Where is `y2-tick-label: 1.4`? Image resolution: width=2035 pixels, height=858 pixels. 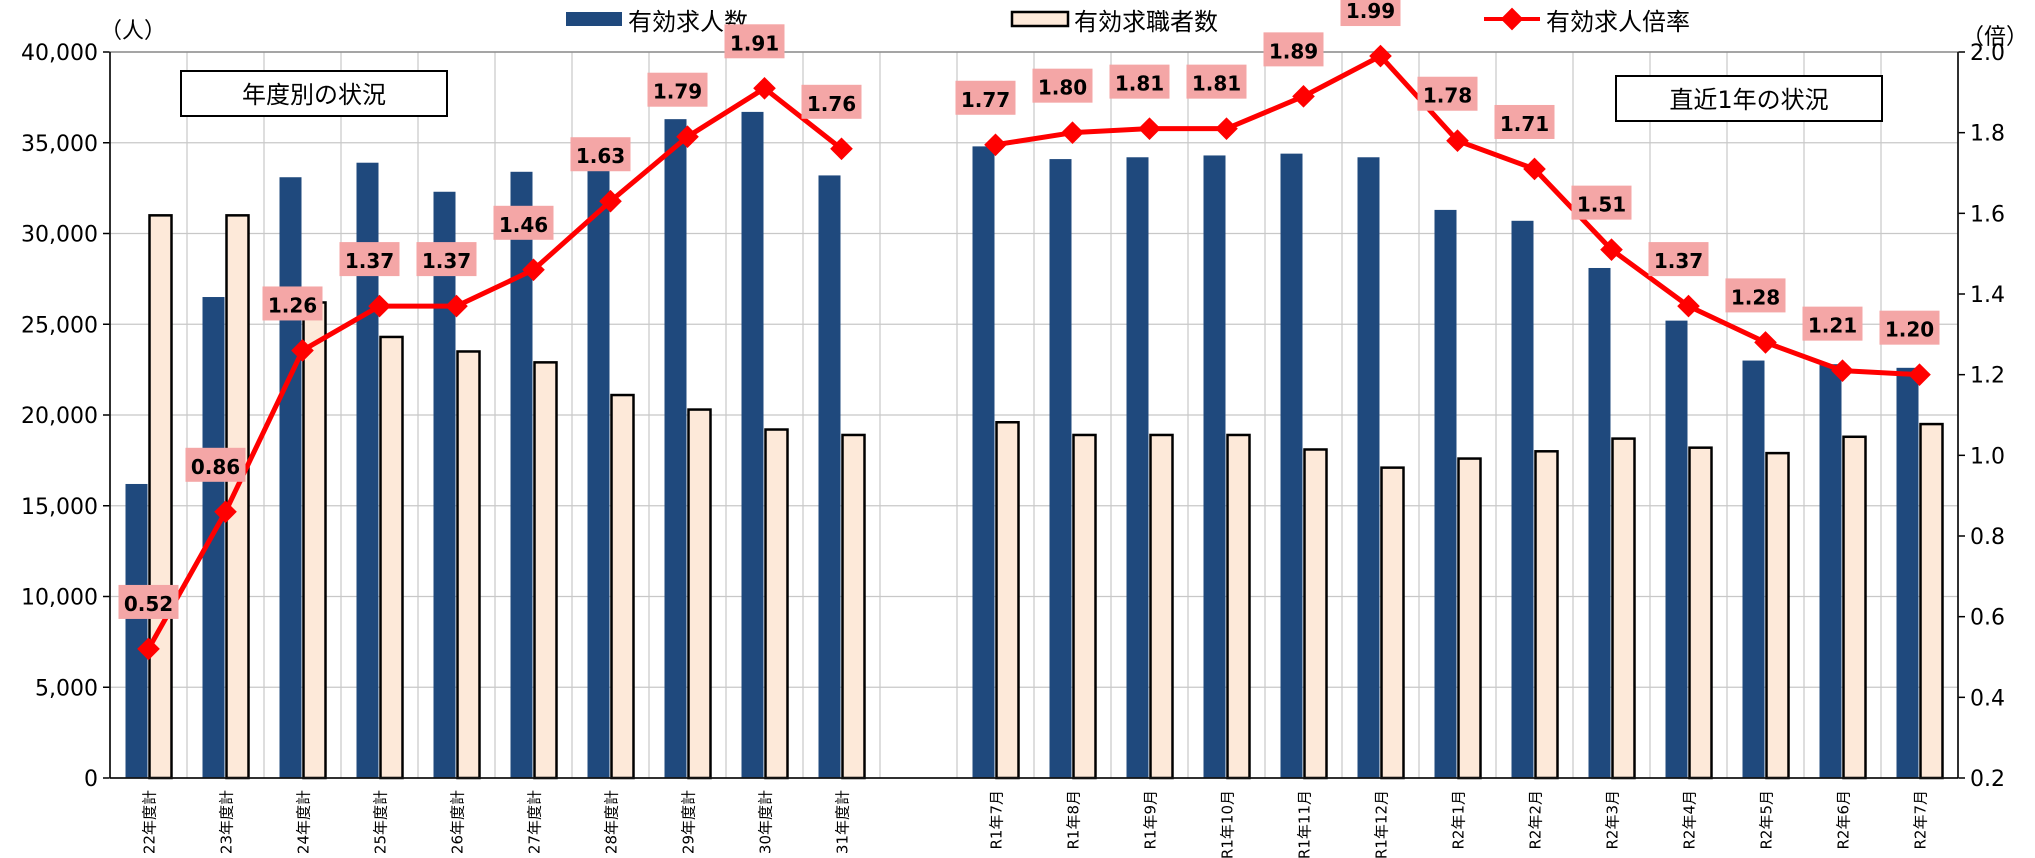 y2-tick-label: 1.4 is located at coordinates (1987, 295).